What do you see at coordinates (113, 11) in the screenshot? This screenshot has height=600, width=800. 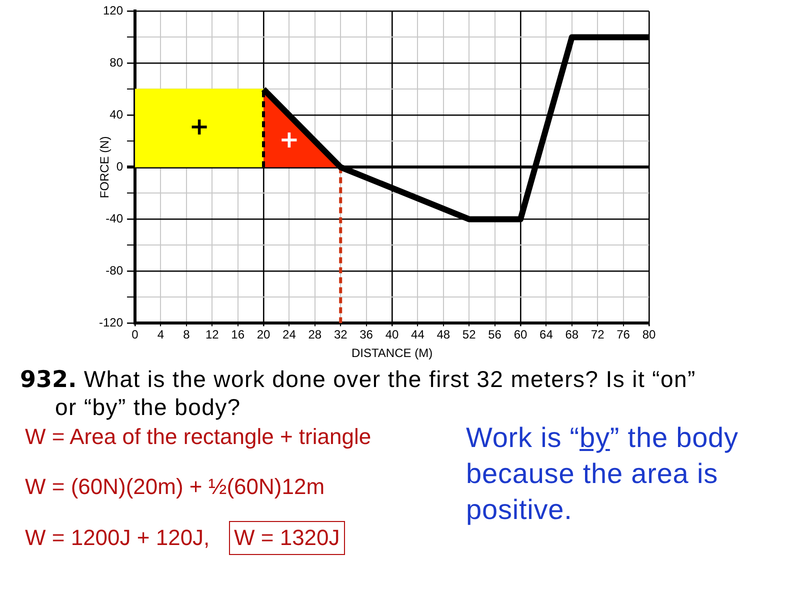 I see `y-tick-label: 120` at bounding box center [113, 11].